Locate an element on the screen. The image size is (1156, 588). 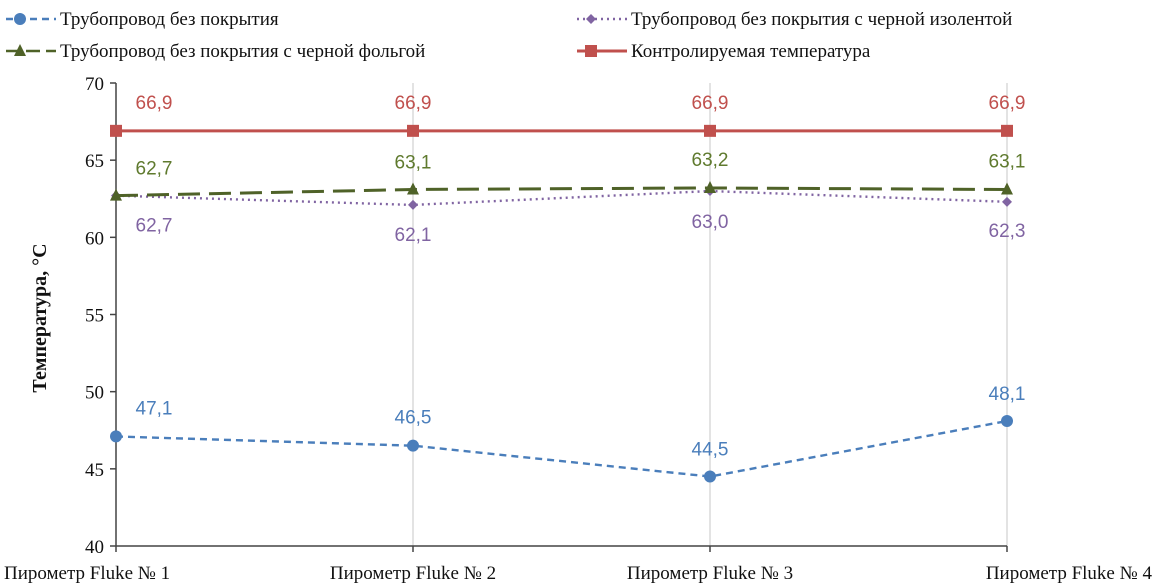
y-tick-label: 45 is located at coordinates (94, 470).